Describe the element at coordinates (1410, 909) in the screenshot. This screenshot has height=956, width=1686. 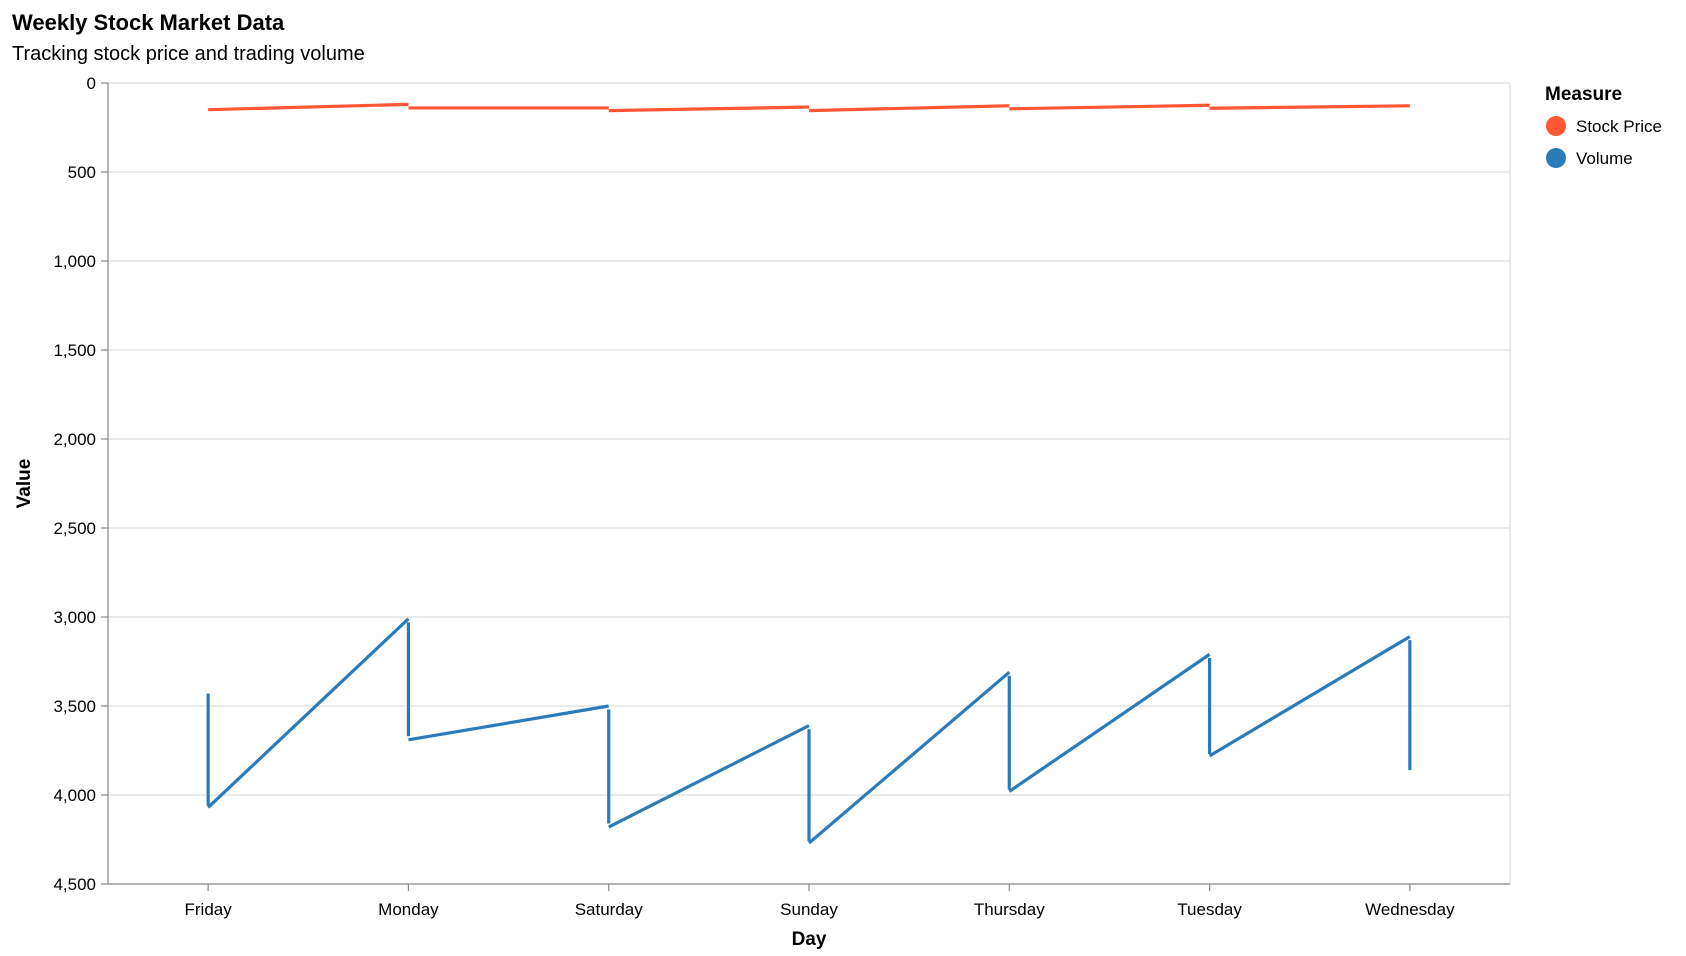
I see `x-tick-label: Wednesday` at that location.